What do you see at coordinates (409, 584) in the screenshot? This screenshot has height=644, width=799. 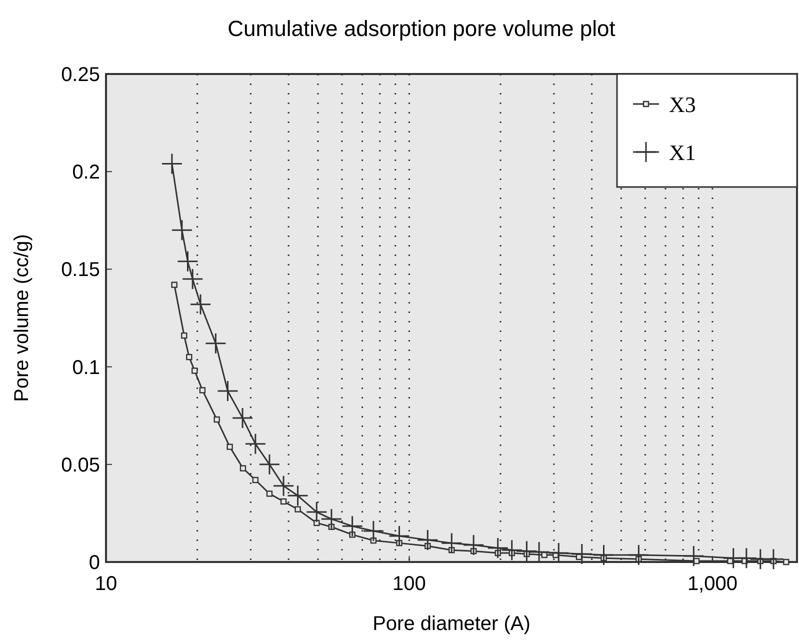 I see `x-tick-label: 100` at bounding box center [409, 584].